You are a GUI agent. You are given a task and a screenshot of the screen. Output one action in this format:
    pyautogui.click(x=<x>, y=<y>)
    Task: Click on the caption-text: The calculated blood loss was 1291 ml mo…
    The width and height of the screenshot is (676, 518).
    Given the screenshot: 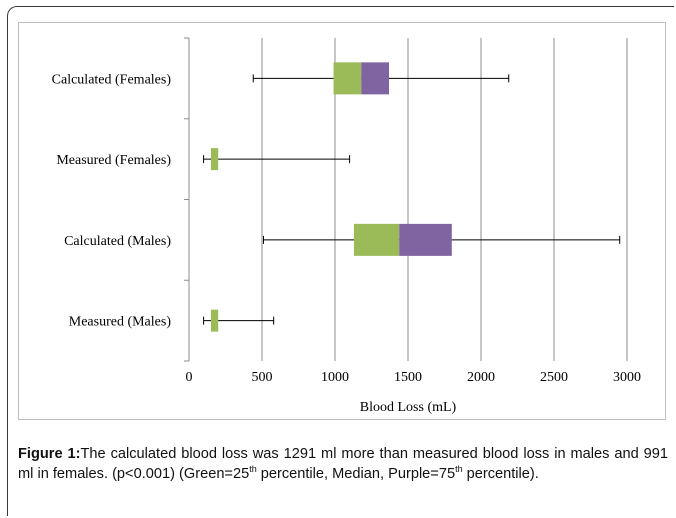 What is the action you would take?
    pyautogui.click(x=343, y=464)
    